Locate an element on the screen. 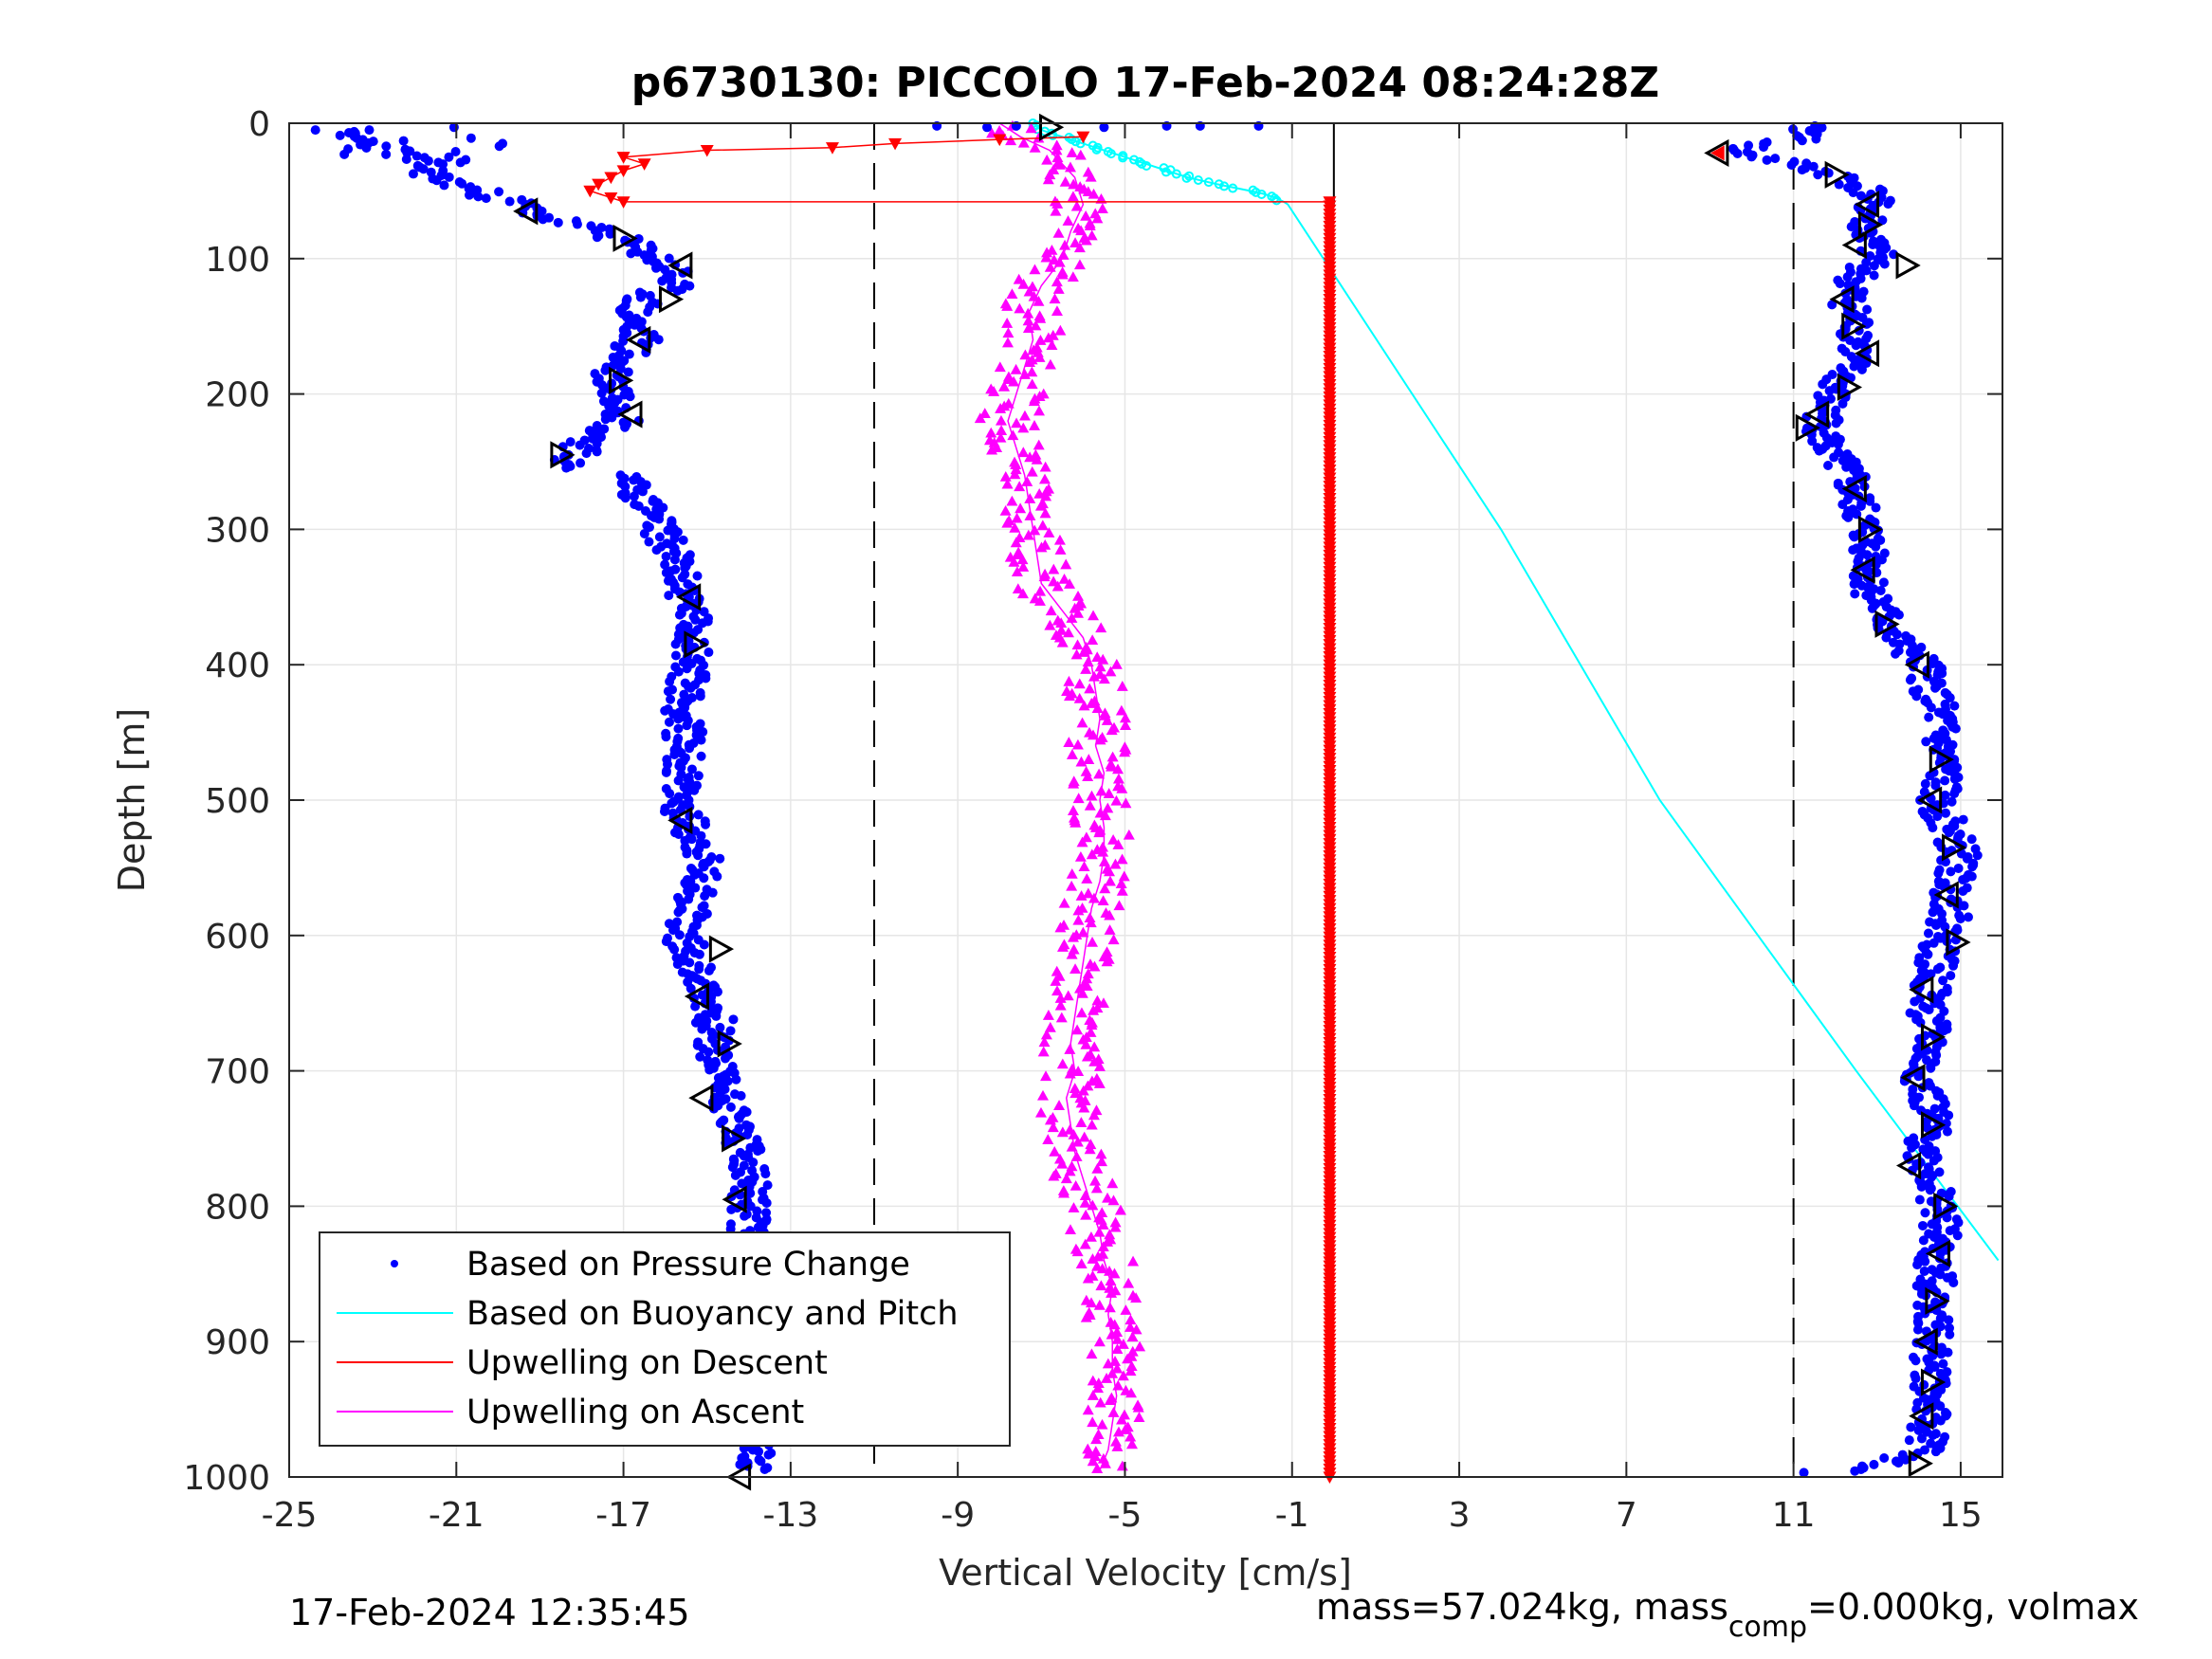  x-tick-label: -17 is located at coordinates (623, 1515).